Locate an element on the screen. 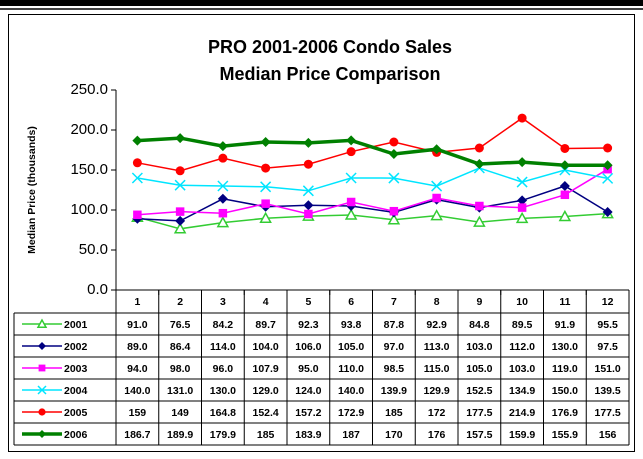 Image resolution: width=643 pixels, height=459 pixels. table-cell: 159.9 is located at coordinates (522, 435).